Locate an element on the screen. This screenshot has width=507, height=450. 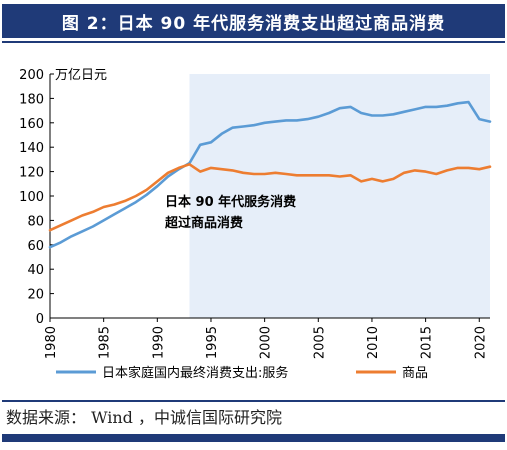
footer-bar is located at coordinates (253, 438).